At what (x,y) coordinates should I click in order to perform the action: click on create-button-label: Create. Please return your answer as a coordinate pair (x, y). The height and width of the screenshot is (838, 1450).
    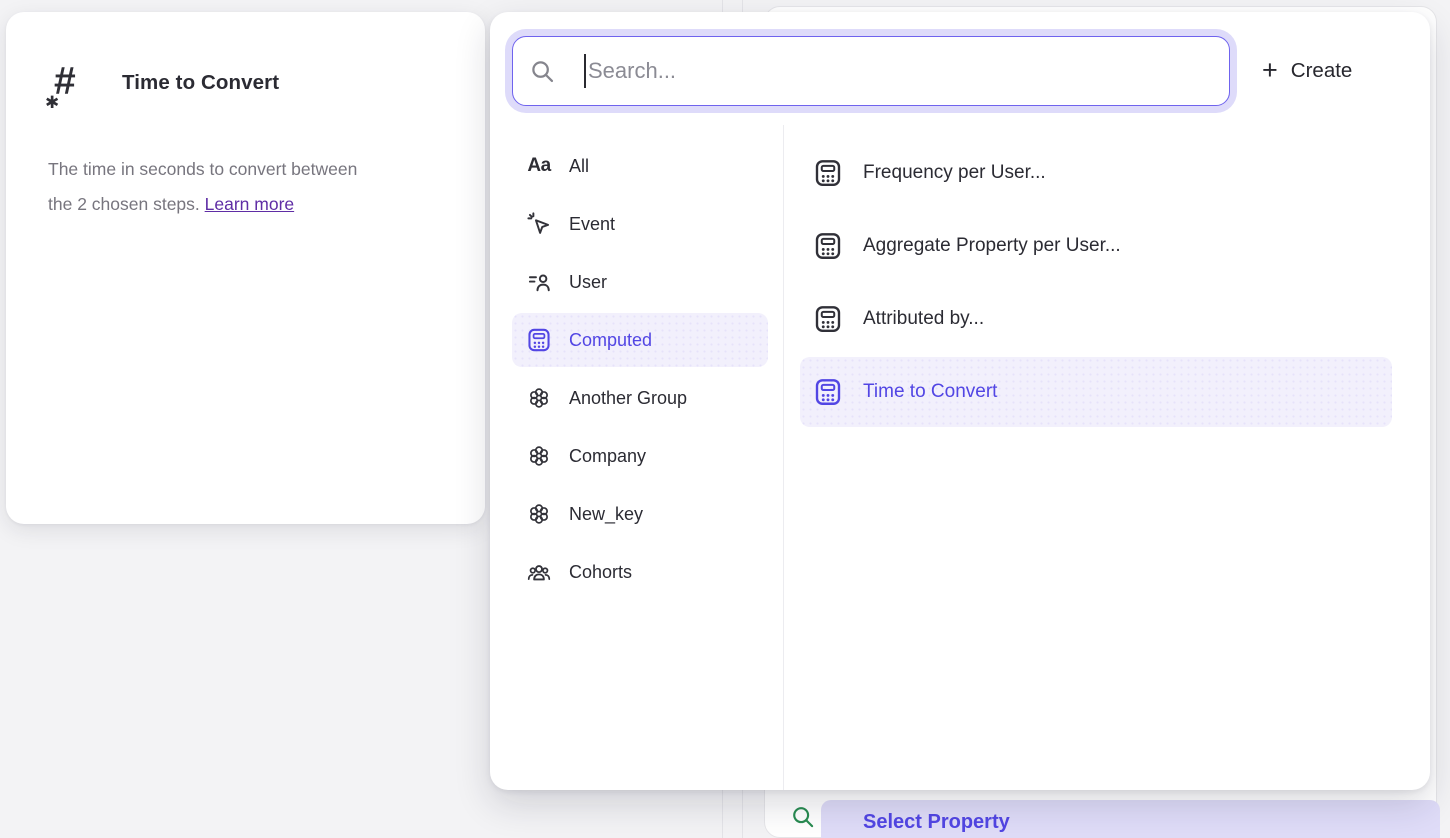
    Looking at the image, I should click on (1321, 70).